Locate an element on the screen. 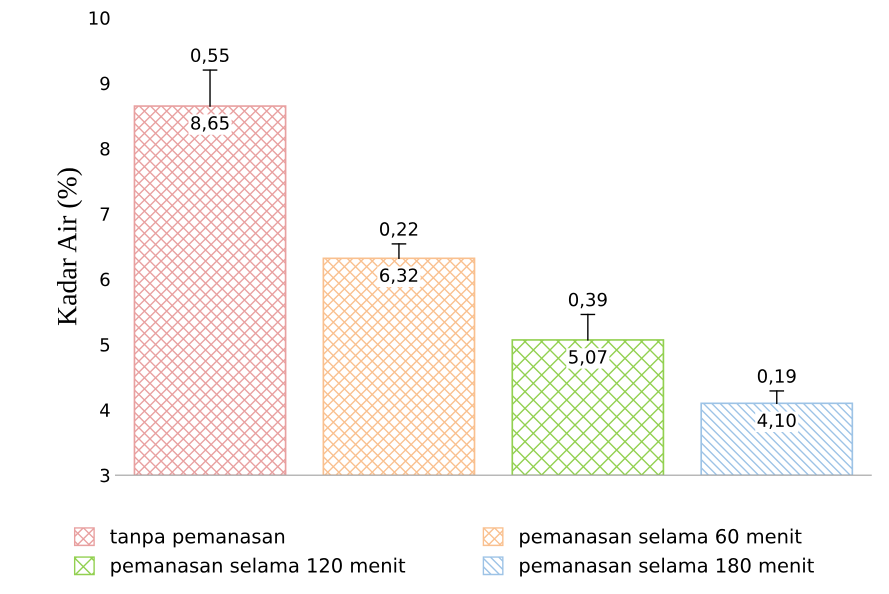  y-tick-label: 6 is located at coordinates (105, 279).